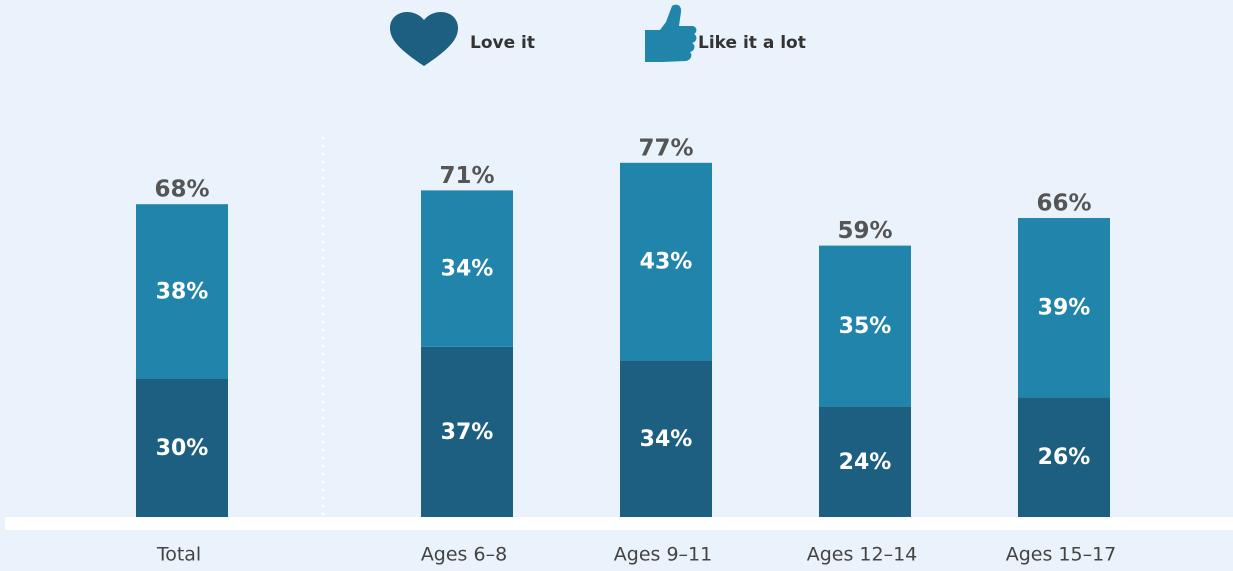  I want to click on segment-label: 24%, so click(865, 462).